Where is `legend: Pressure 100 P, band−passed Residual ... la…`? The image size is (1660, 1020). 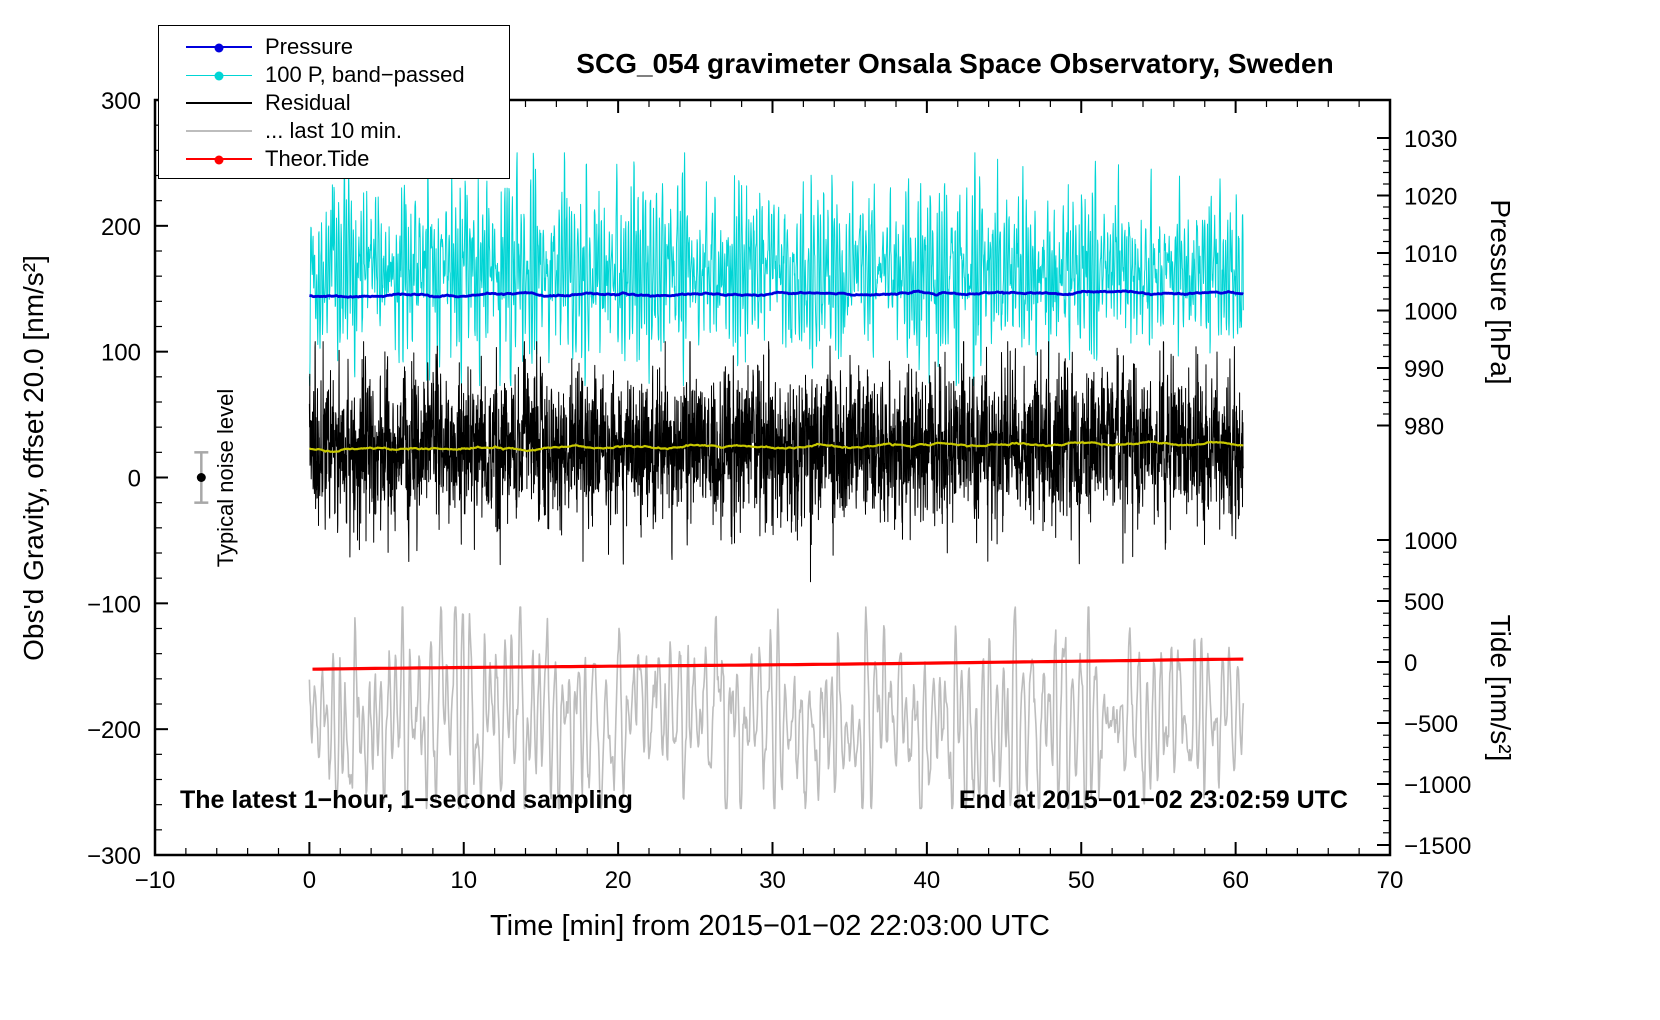
legend: Pressure 100 P, band−passed Residual ... la… is located at coordinates (334, 102).